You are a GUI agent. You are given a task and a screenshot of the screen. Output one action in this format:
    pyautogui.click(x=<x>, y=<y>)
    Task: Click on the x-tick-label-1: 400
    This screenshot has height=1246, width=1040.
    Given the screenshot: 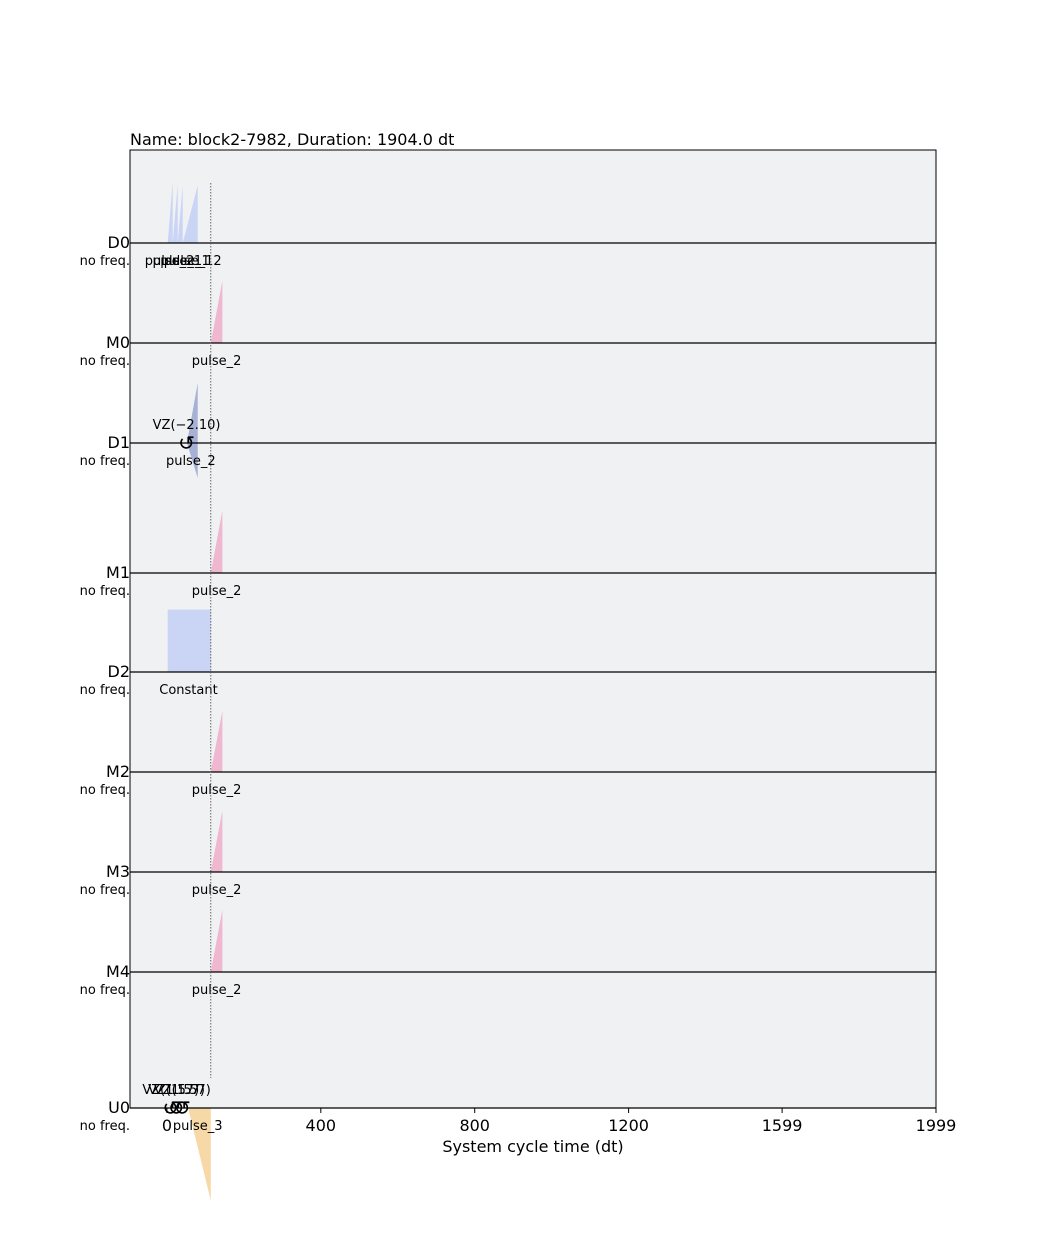 What is the action you would take?
    pyautogui.click(x=321, y=1125)
    